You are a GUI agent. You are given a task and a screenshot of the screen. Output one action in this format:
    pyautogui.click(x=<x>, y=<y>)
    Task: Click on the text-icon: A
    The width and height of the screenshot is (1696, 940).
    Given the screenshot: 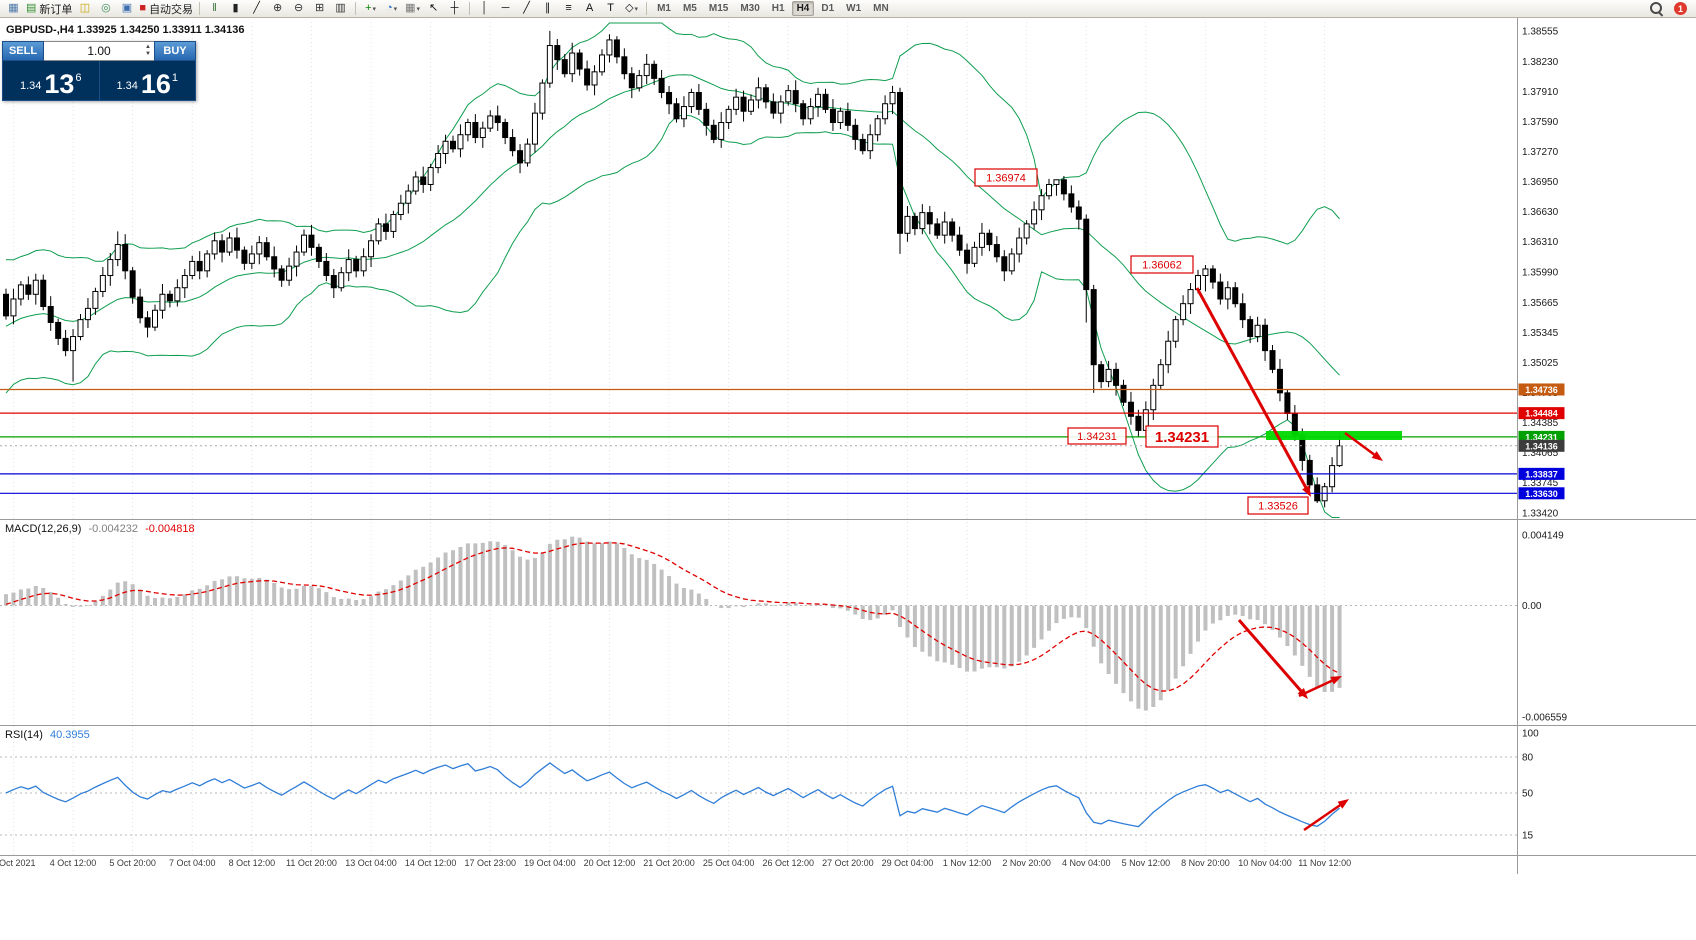 What is the action you would take?
    pyautogui.click(x=589, y=9)
    